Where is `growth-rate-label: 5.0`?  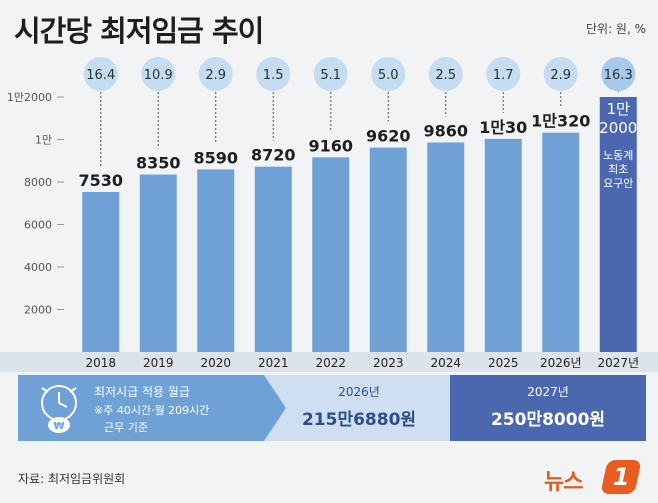 growth-rate-label: 5.0 is located at coordinates (388, 75).